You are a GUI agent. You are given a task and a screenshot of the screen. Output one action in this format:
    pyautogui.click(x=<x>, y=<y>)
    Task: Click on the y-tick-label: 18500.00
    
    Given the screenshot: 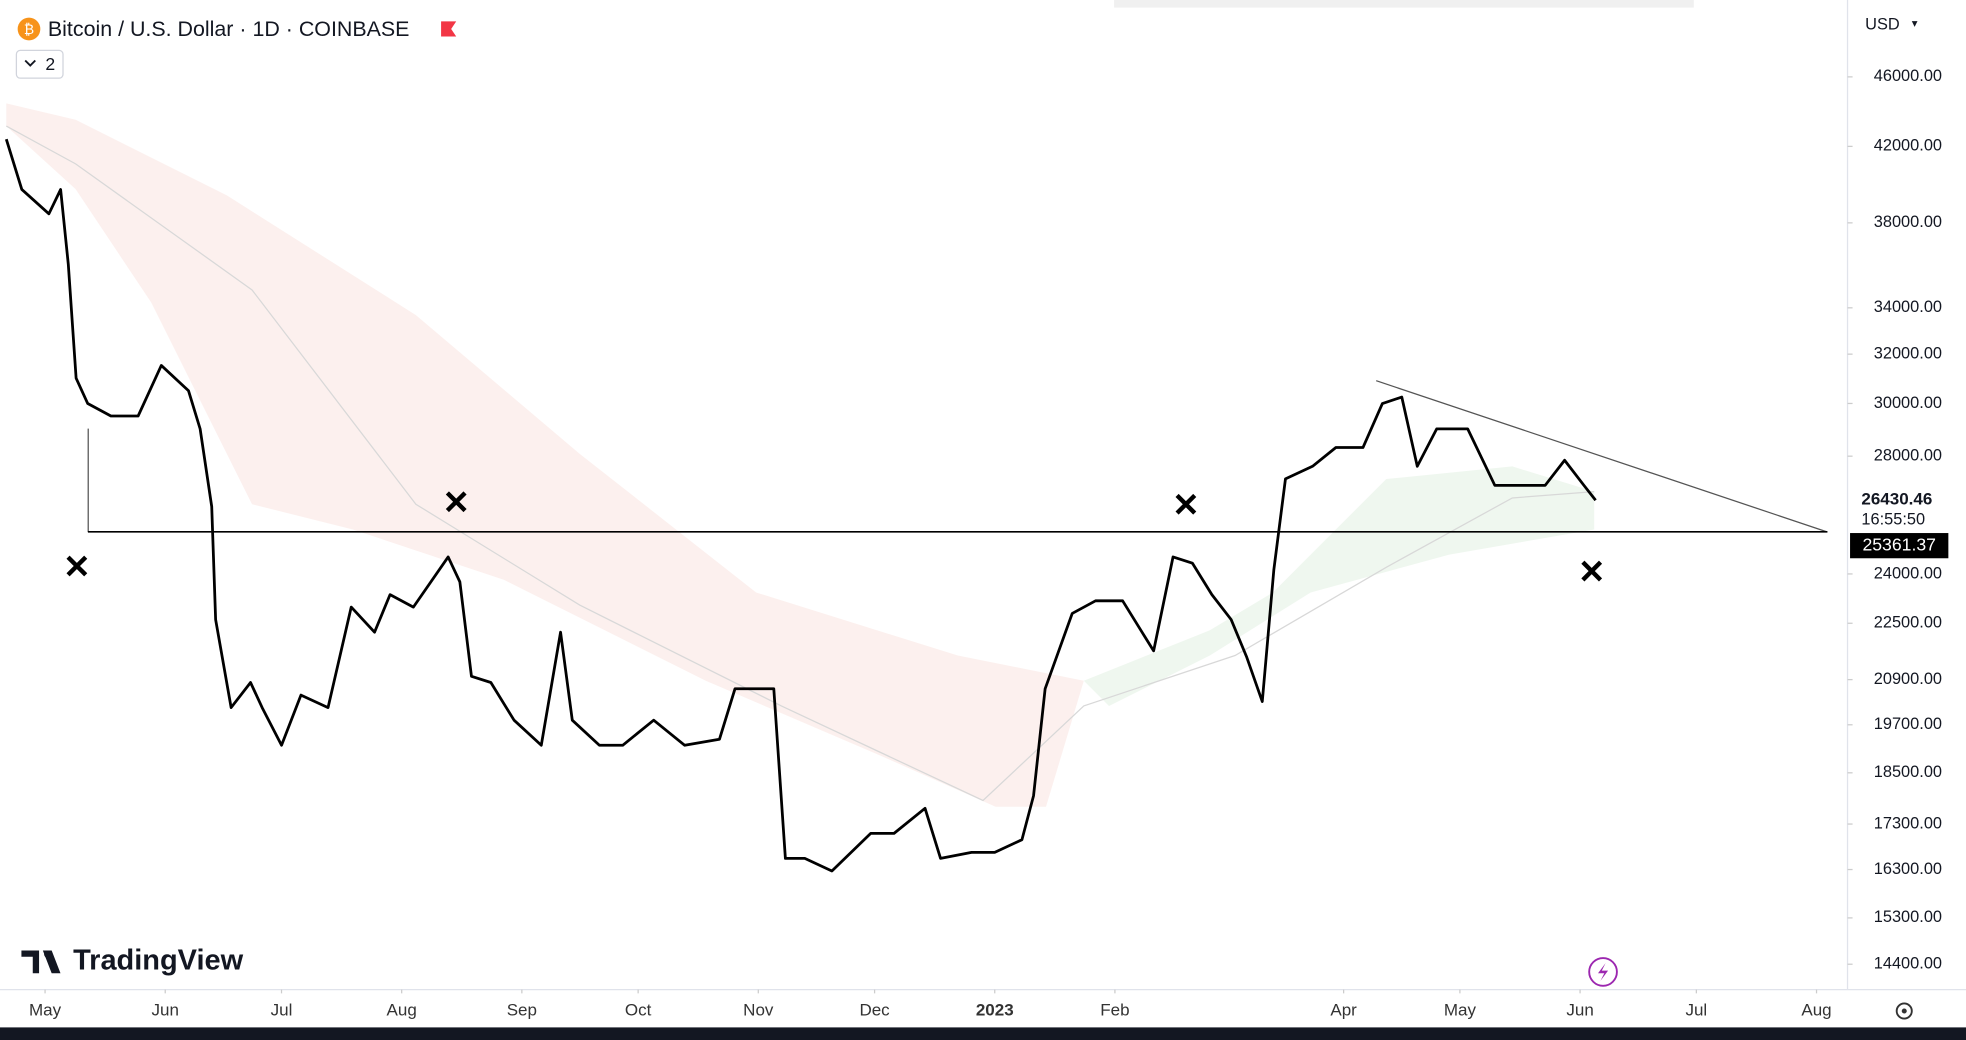 What is the action you would take?
    pyautogui.click(x=1908, y=772)
    